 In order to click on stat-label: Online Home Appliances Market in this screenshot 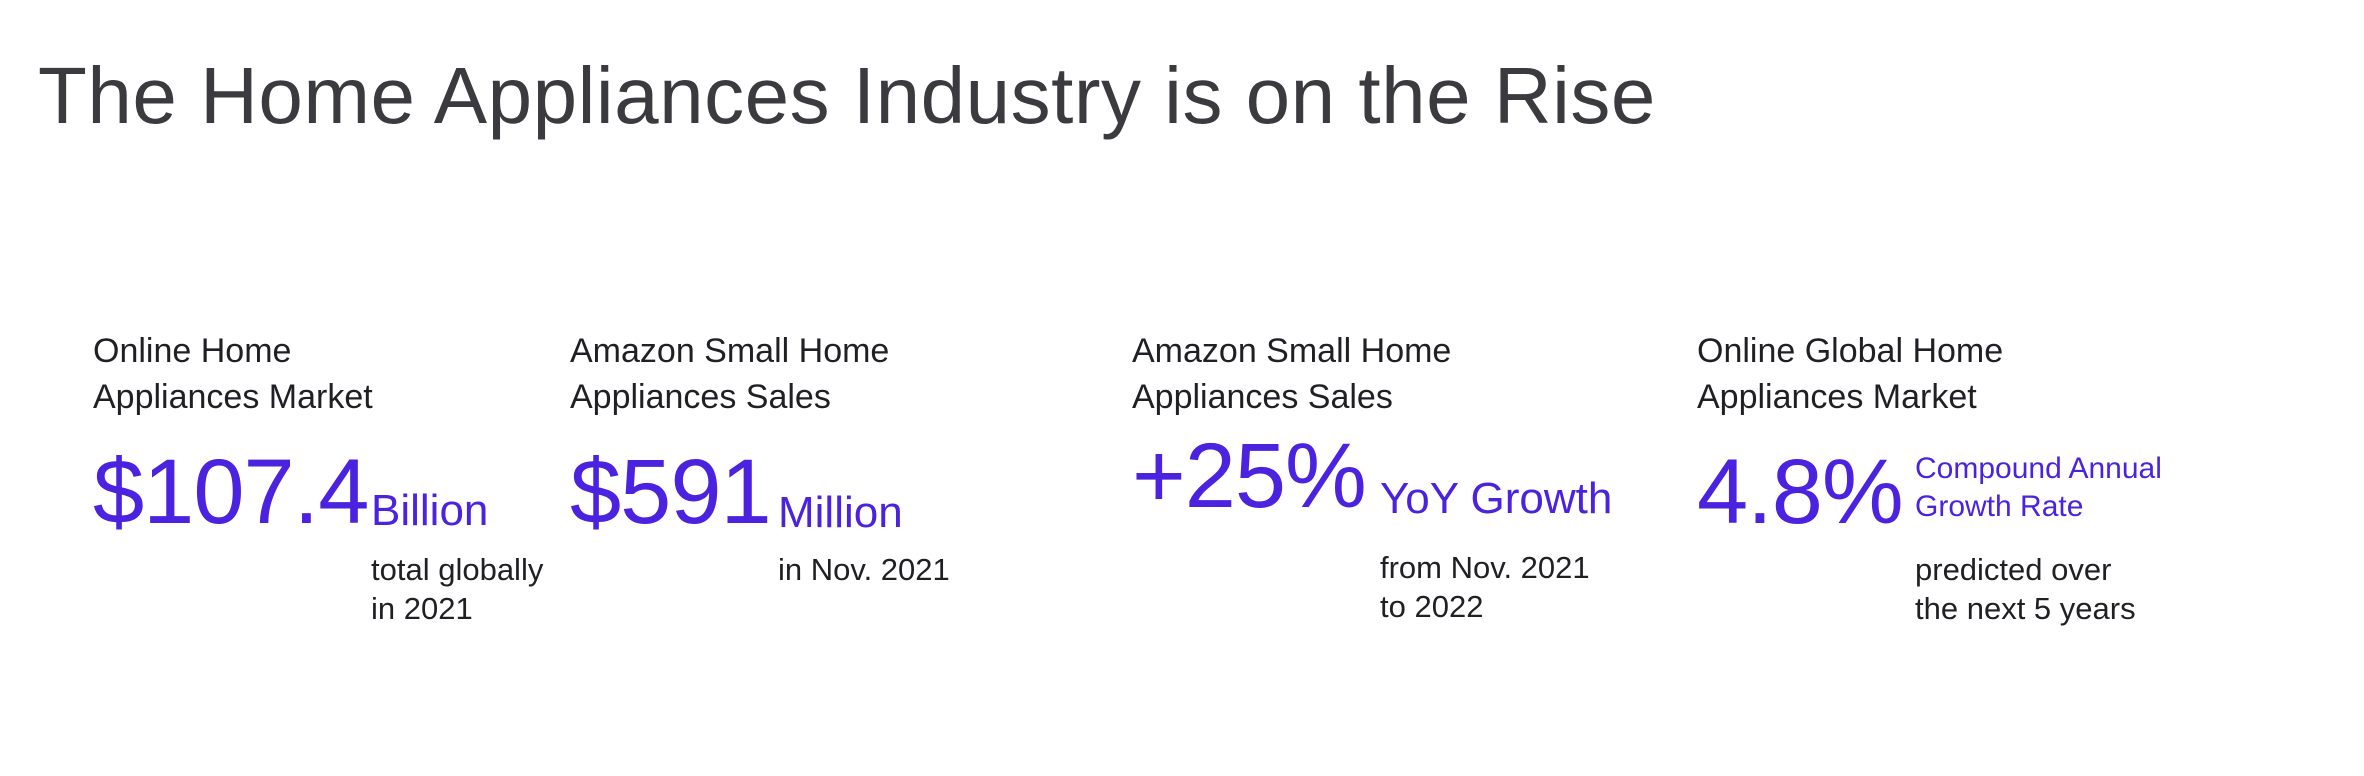, I will do `click(233, 374)`.